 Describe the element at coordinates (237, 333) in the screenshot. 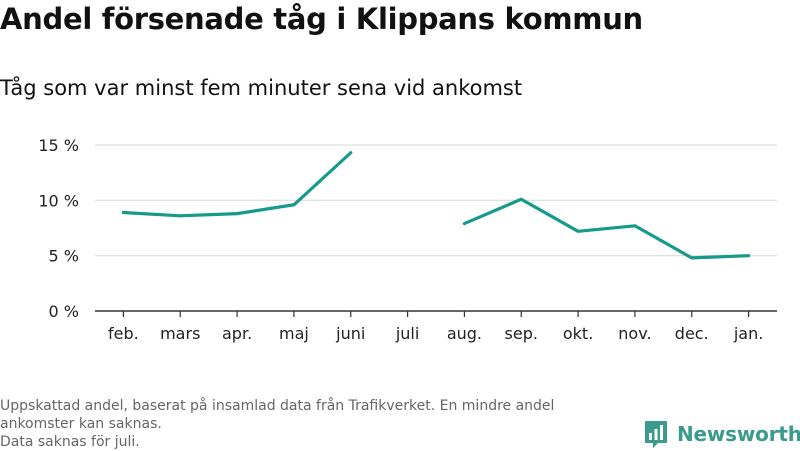

I see `x-tick-label: apr.` at that location.